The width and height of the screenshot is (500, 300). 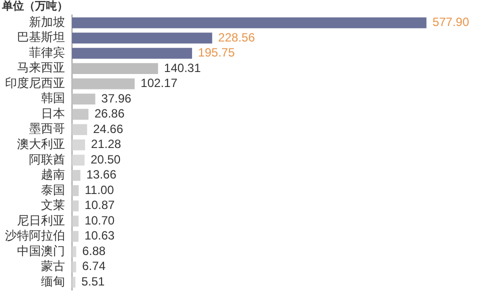 I want to click on chart-title: 单位（万吨）, so click(x=34, y=6).